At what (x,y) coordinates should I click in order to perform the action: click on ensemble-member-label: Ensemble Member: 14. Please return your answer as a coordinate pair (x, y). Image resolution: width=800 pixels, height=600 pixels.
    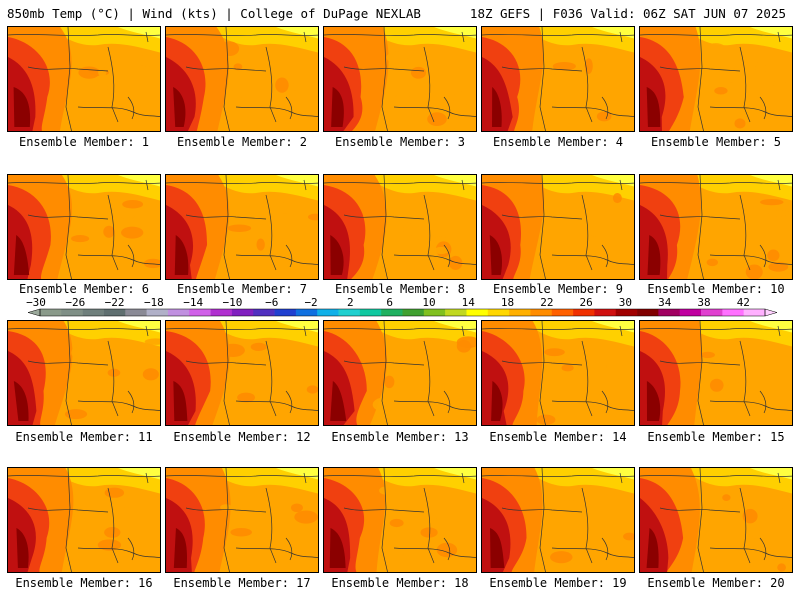
    Looking at the image, I should click on (558, 437).